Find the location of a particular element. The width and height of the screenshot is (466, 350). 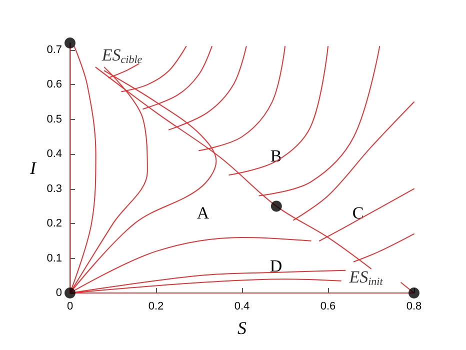

y-axis-title: I is located at coordinates (33, 168).